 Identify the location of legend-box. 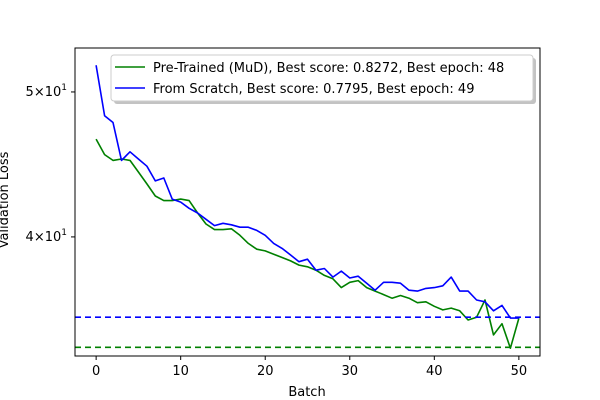
(322, 78).